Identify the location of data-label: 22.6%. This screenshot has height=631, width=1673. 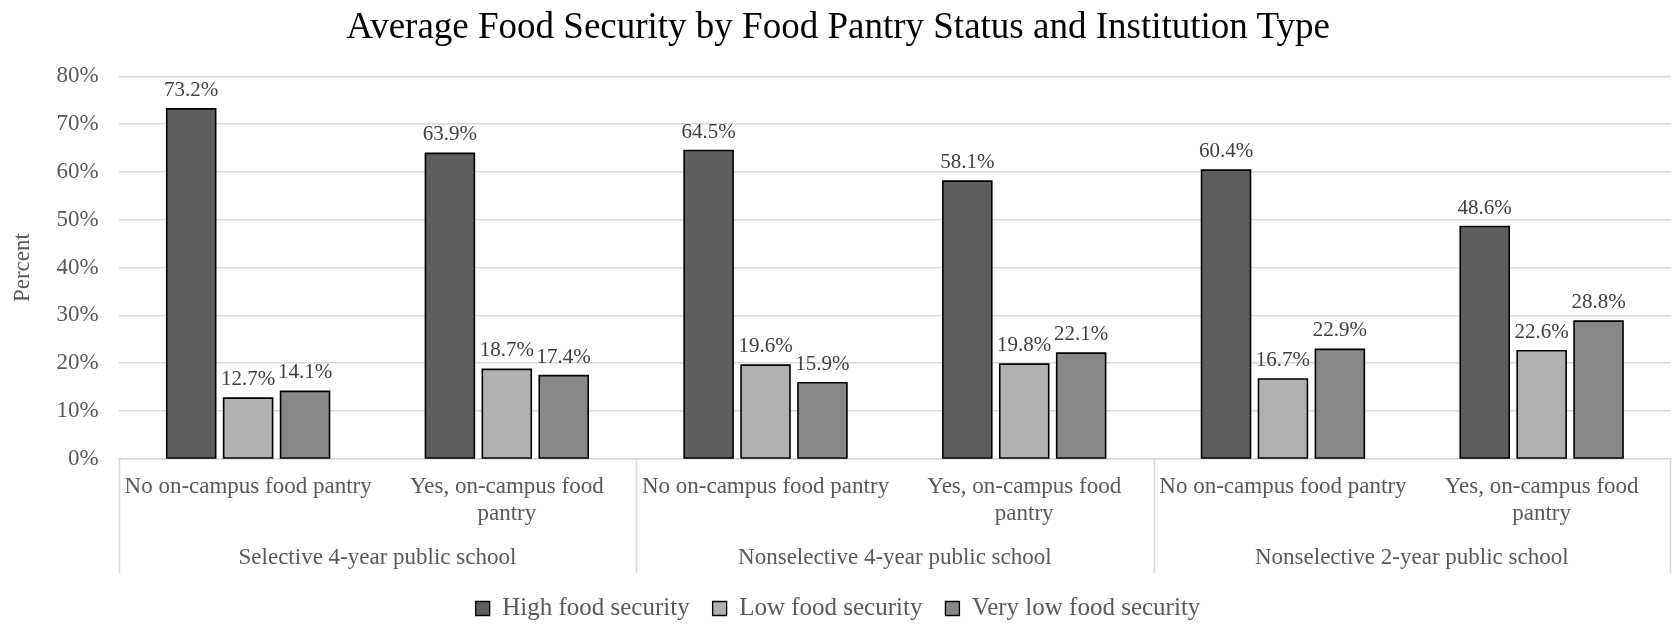
(1541, 330).